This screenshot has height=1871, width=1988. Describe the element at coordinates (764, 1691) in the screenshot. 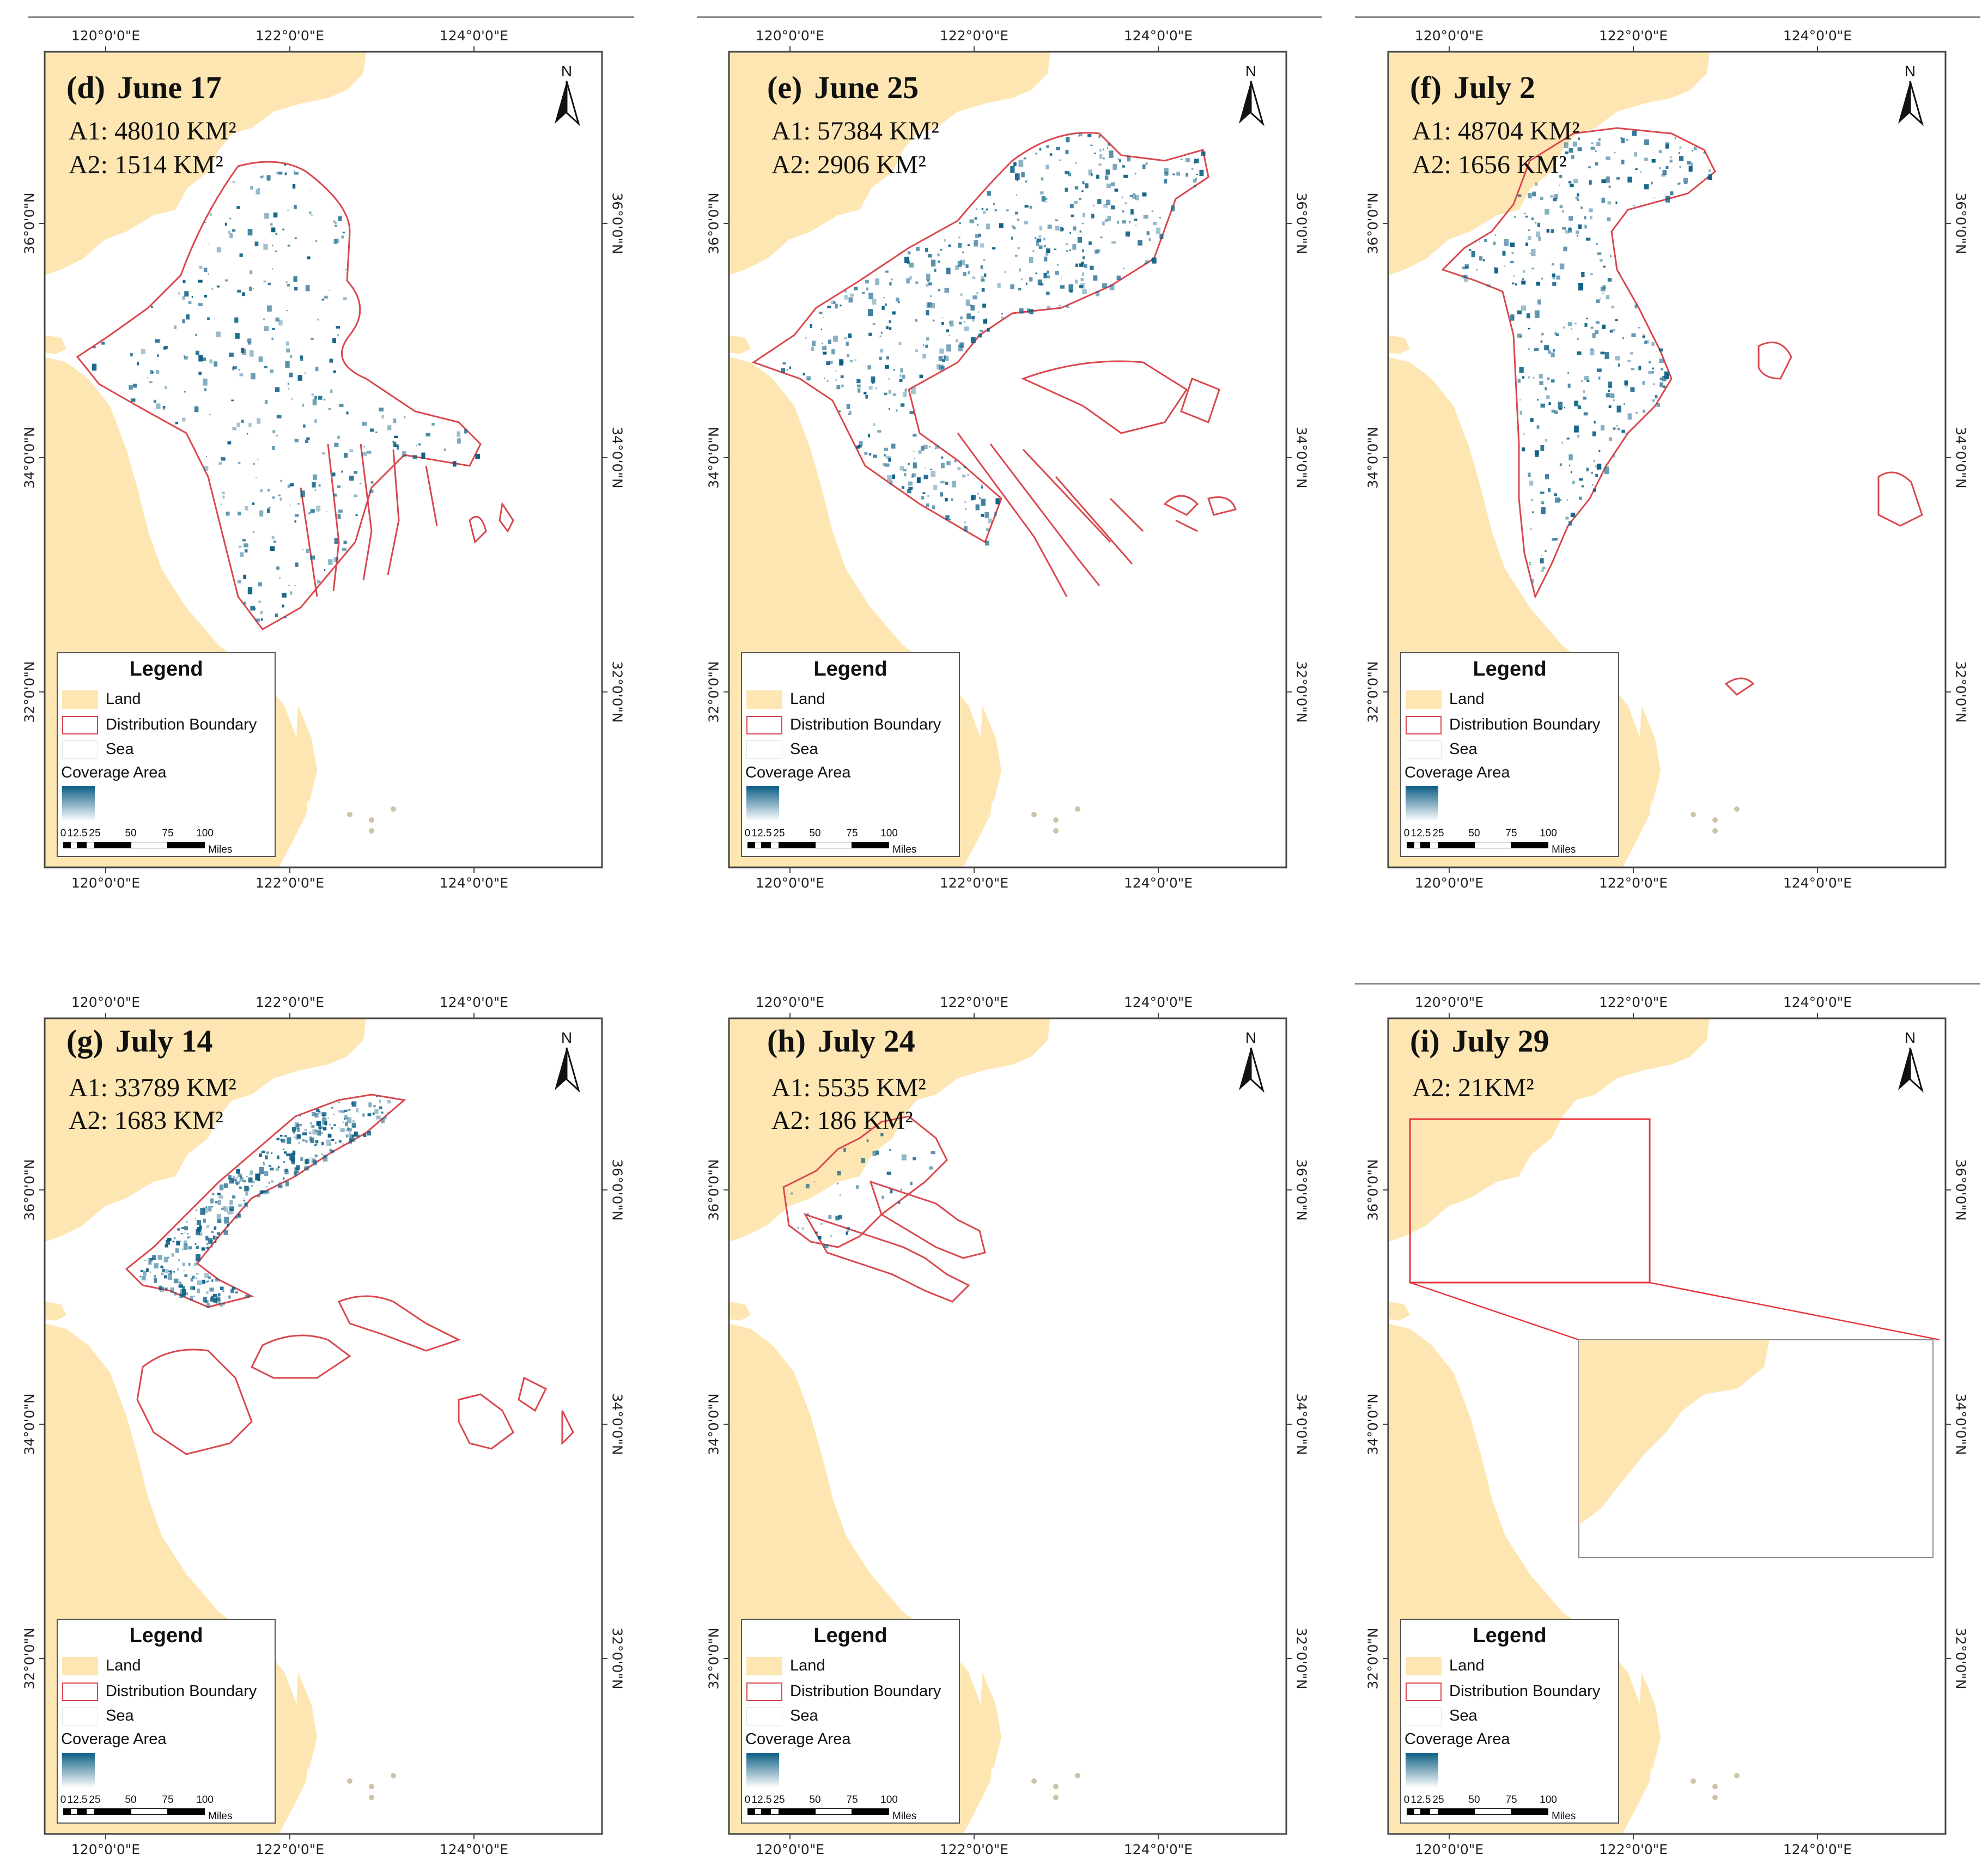

I see `legend-boundary-swatch` at that location.